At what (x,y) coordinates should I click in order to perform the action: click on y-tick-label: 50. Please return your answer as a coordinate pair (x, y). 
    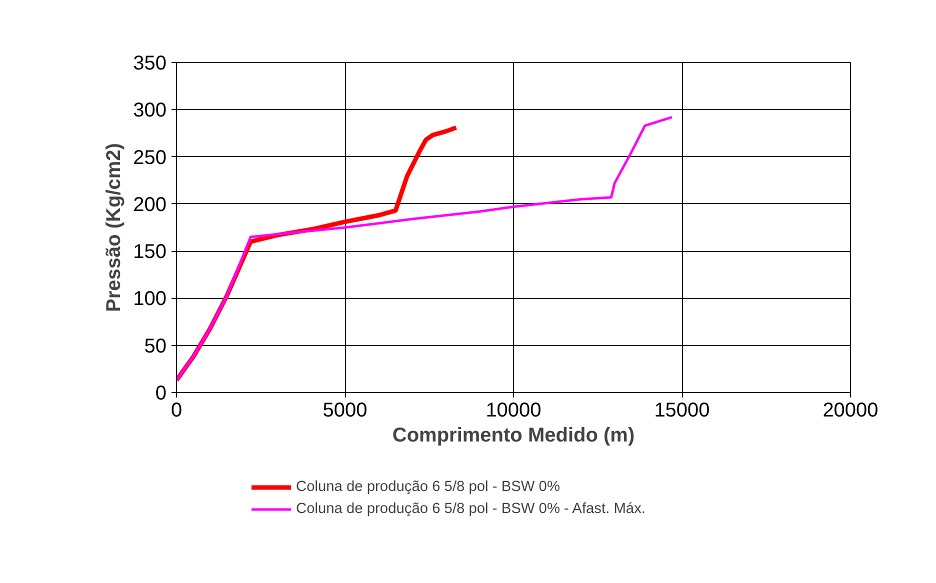
    Looking at the image, I should click on (155, 346).